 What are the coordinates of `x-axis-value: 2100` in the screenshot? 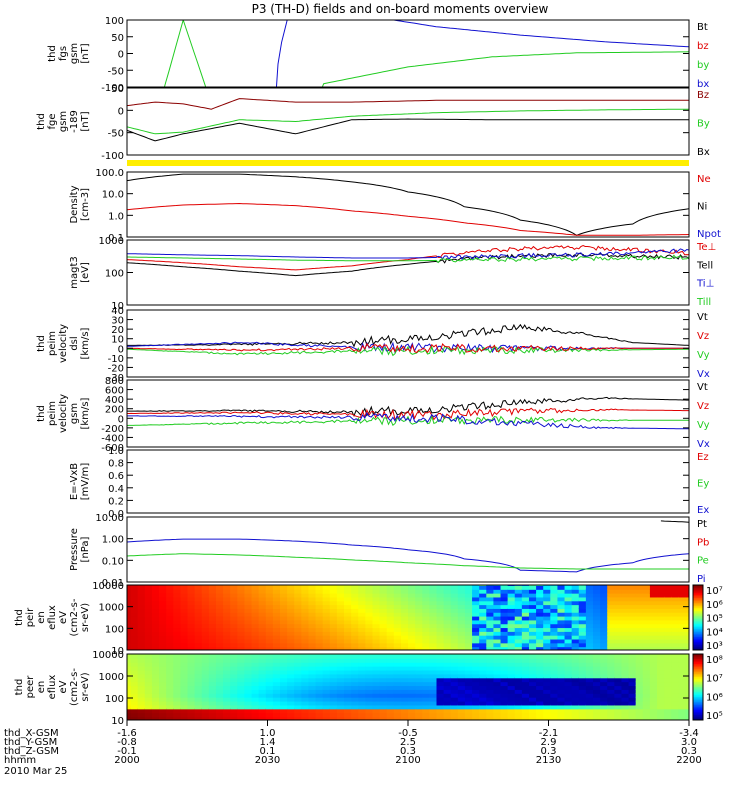 It's located at (407, 760).